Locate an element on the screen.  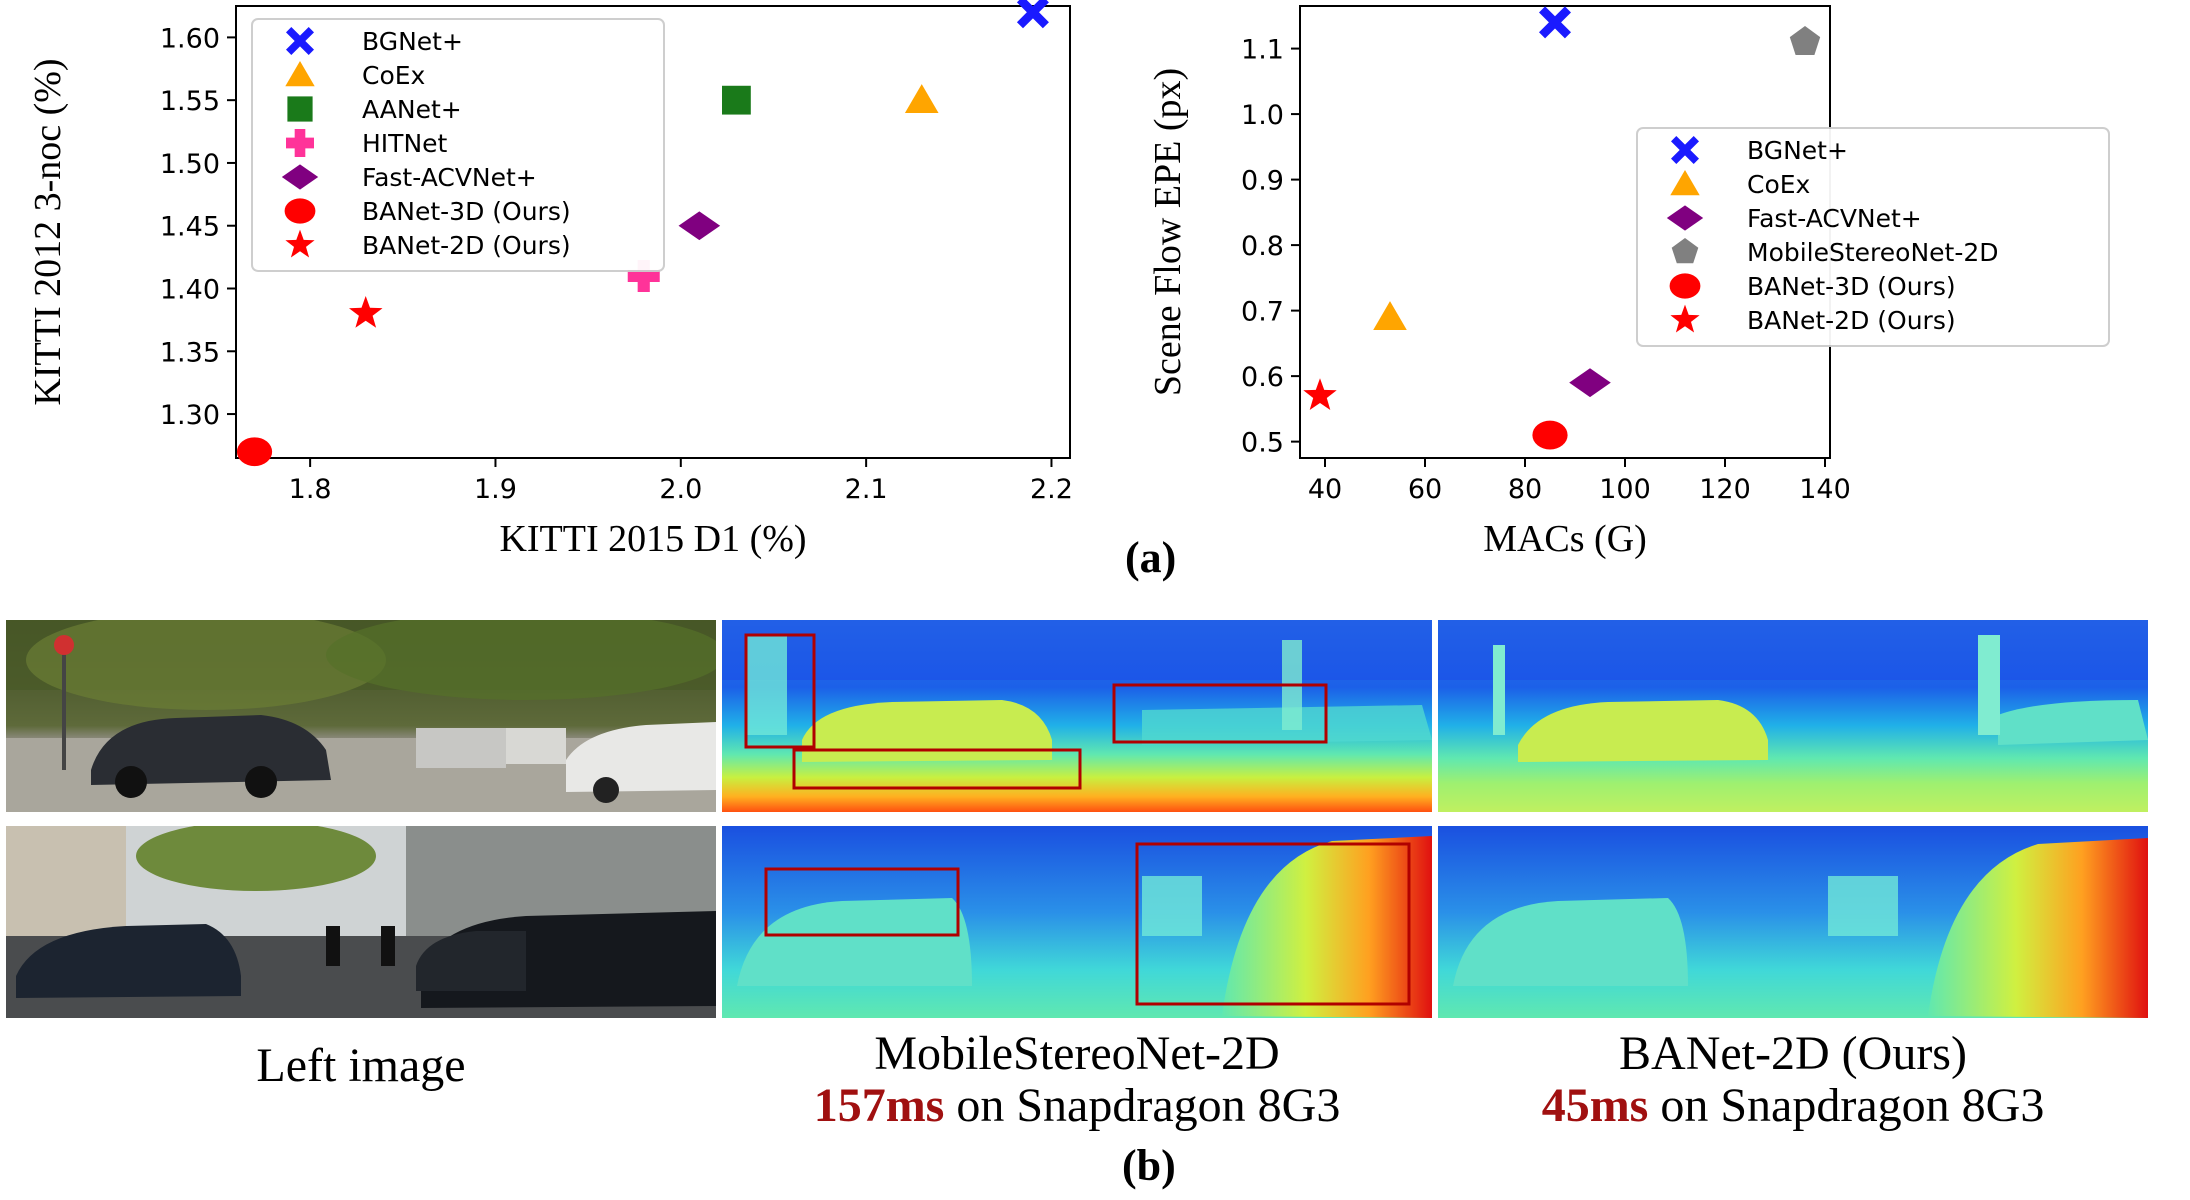
y-tick-label: 0.6 is located at coordinates (1262, 377).